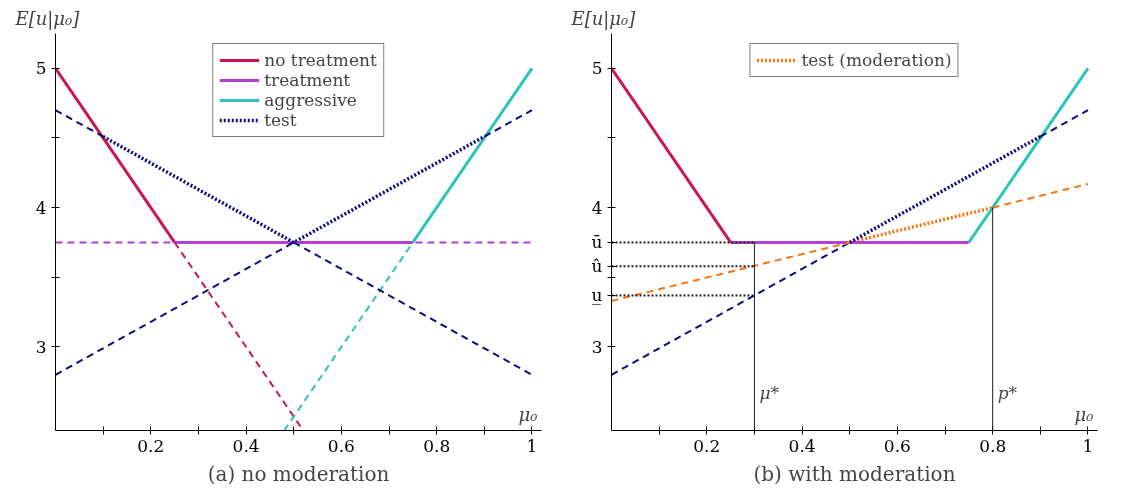 This screenshot has width=1123, height=497. I want to click on legend-label: no treatment, so click(320, 60).